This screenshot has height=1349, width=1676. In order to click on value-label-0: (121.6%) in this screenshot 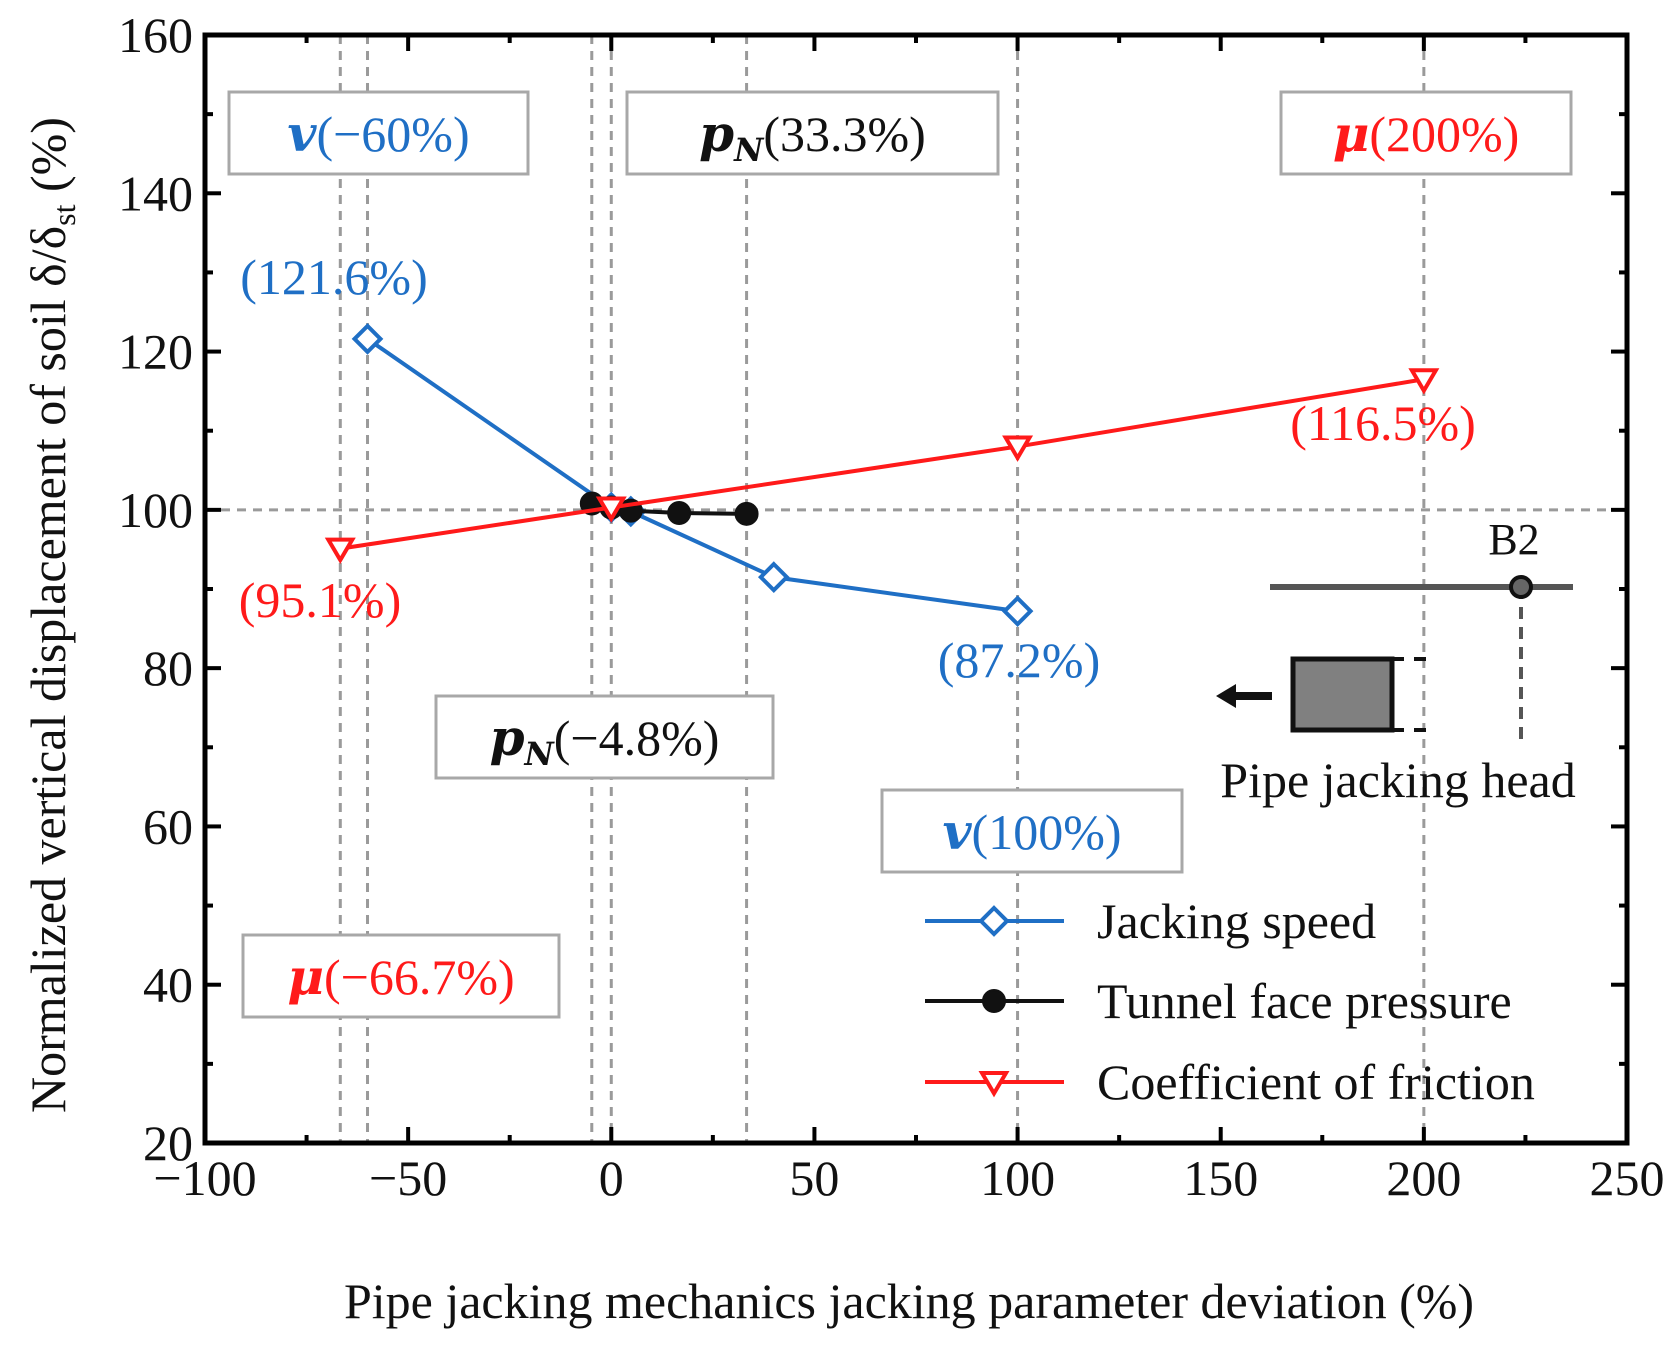, I will do `click(333, 277)`.